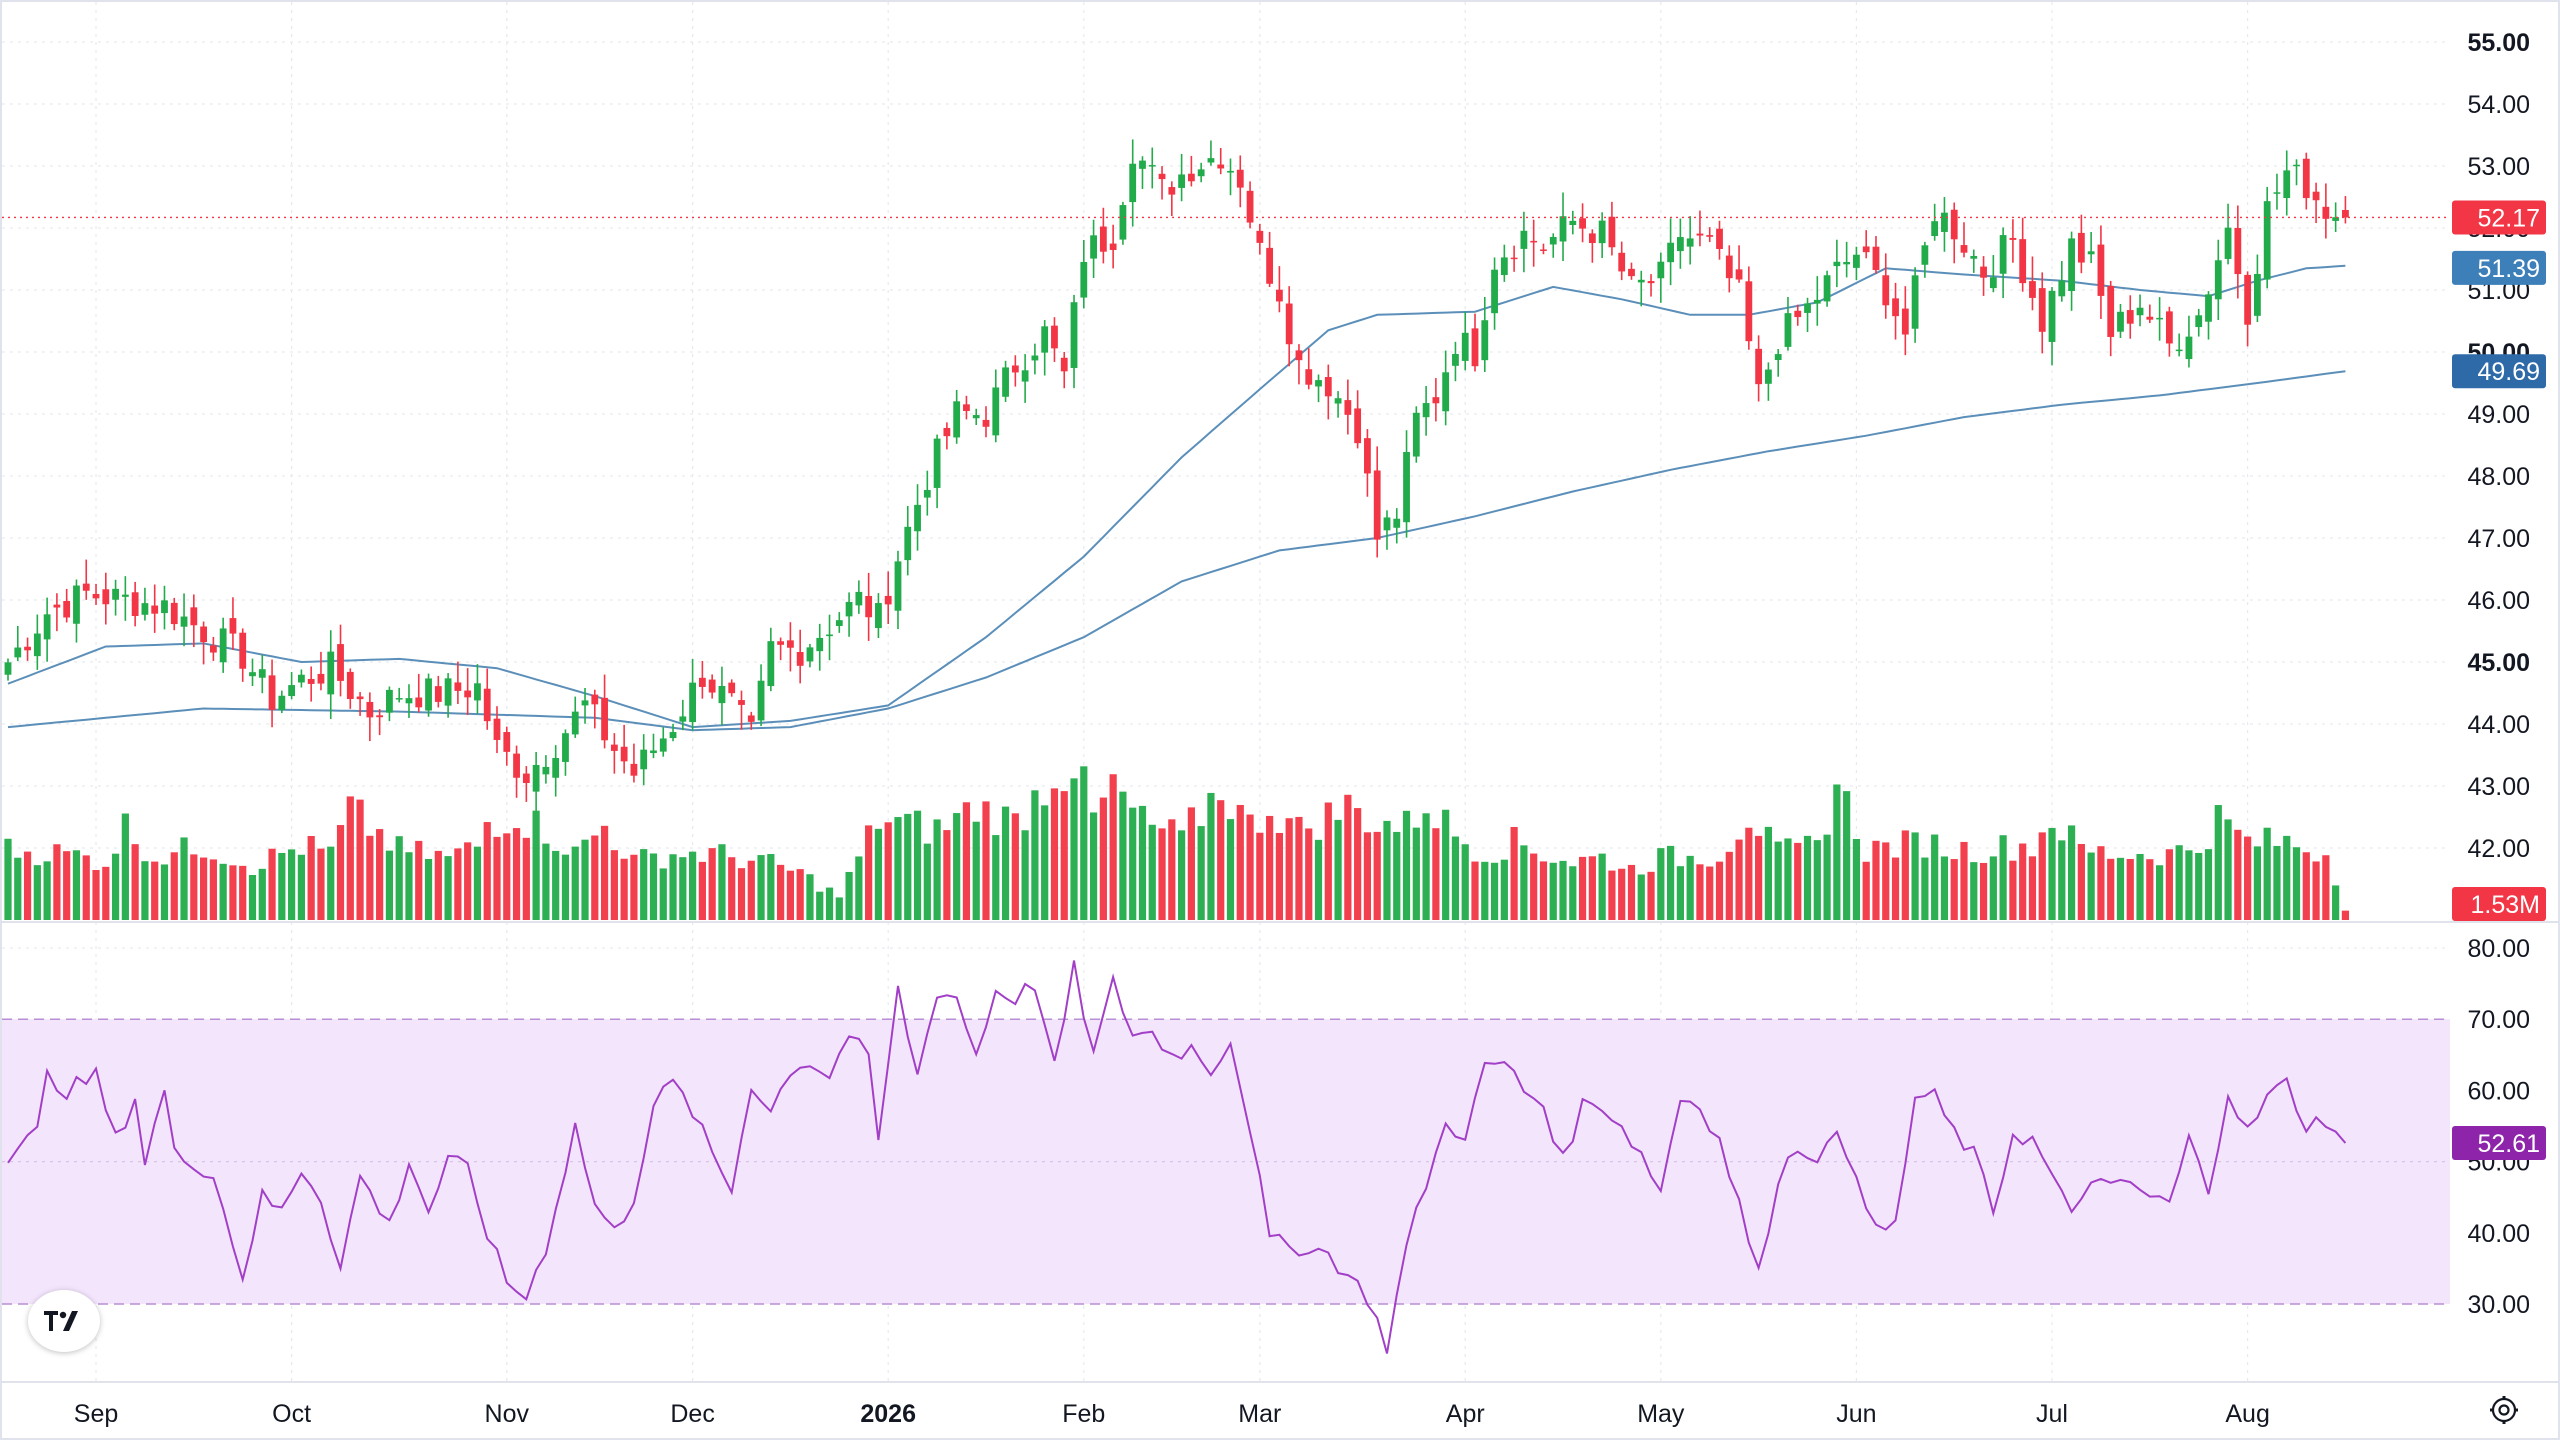 The width and height of the screenshot is (2560, 1440). I want to click on tradingview-logo-icon, so click(64, 1321).